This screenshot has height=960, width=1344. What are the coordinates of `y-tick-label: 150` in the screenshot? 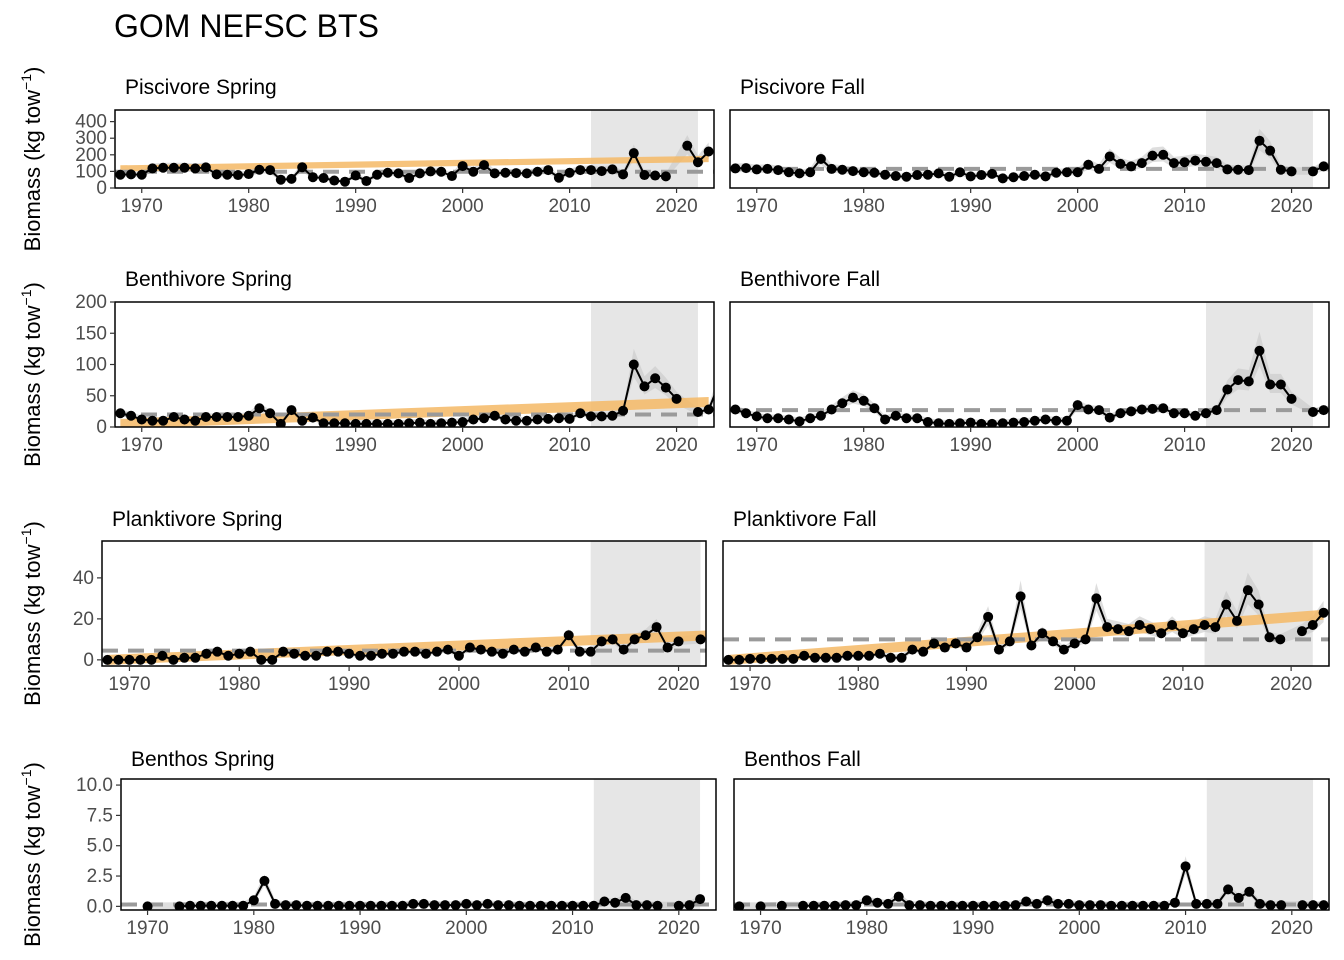 It's located at (91, 333).